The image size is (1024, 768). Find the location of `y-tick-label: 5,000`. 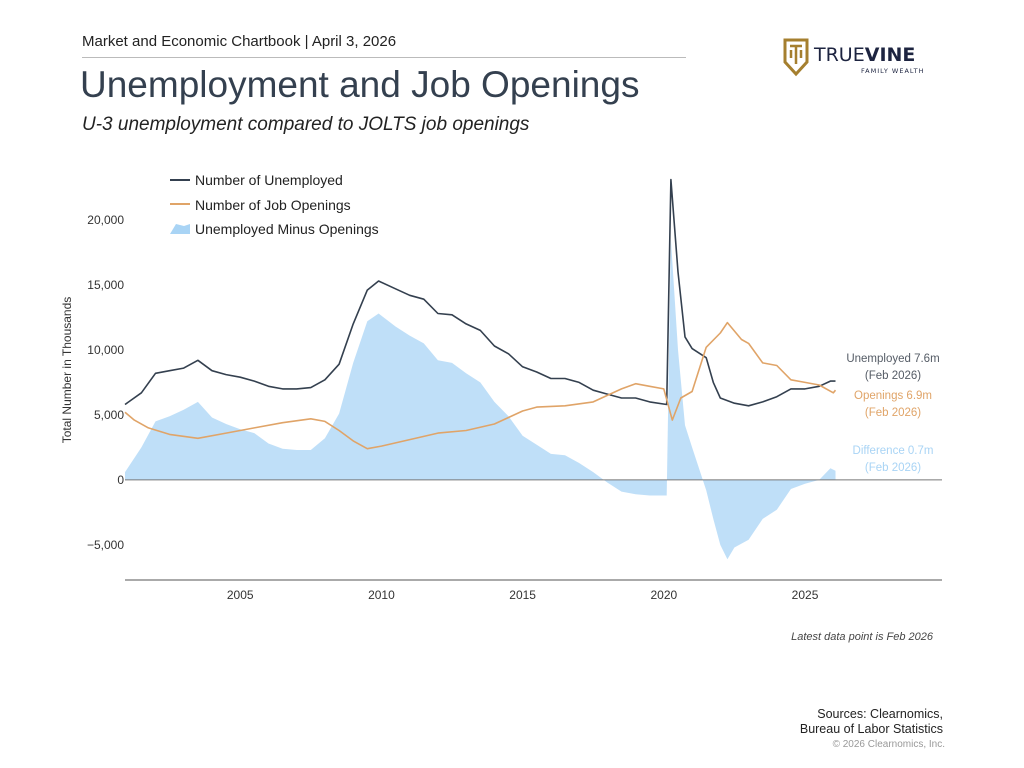

y-tick-label: 5,000 is located at coordinates (109, 415).